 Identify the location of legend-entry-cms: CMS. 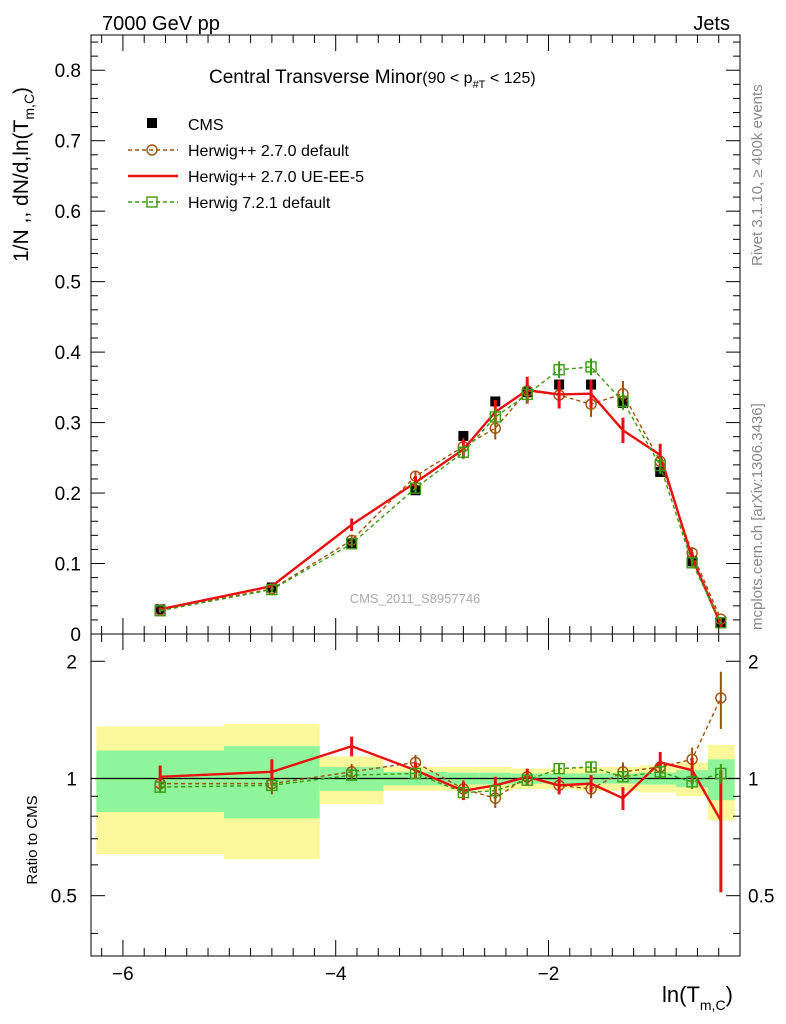
(185, 125).